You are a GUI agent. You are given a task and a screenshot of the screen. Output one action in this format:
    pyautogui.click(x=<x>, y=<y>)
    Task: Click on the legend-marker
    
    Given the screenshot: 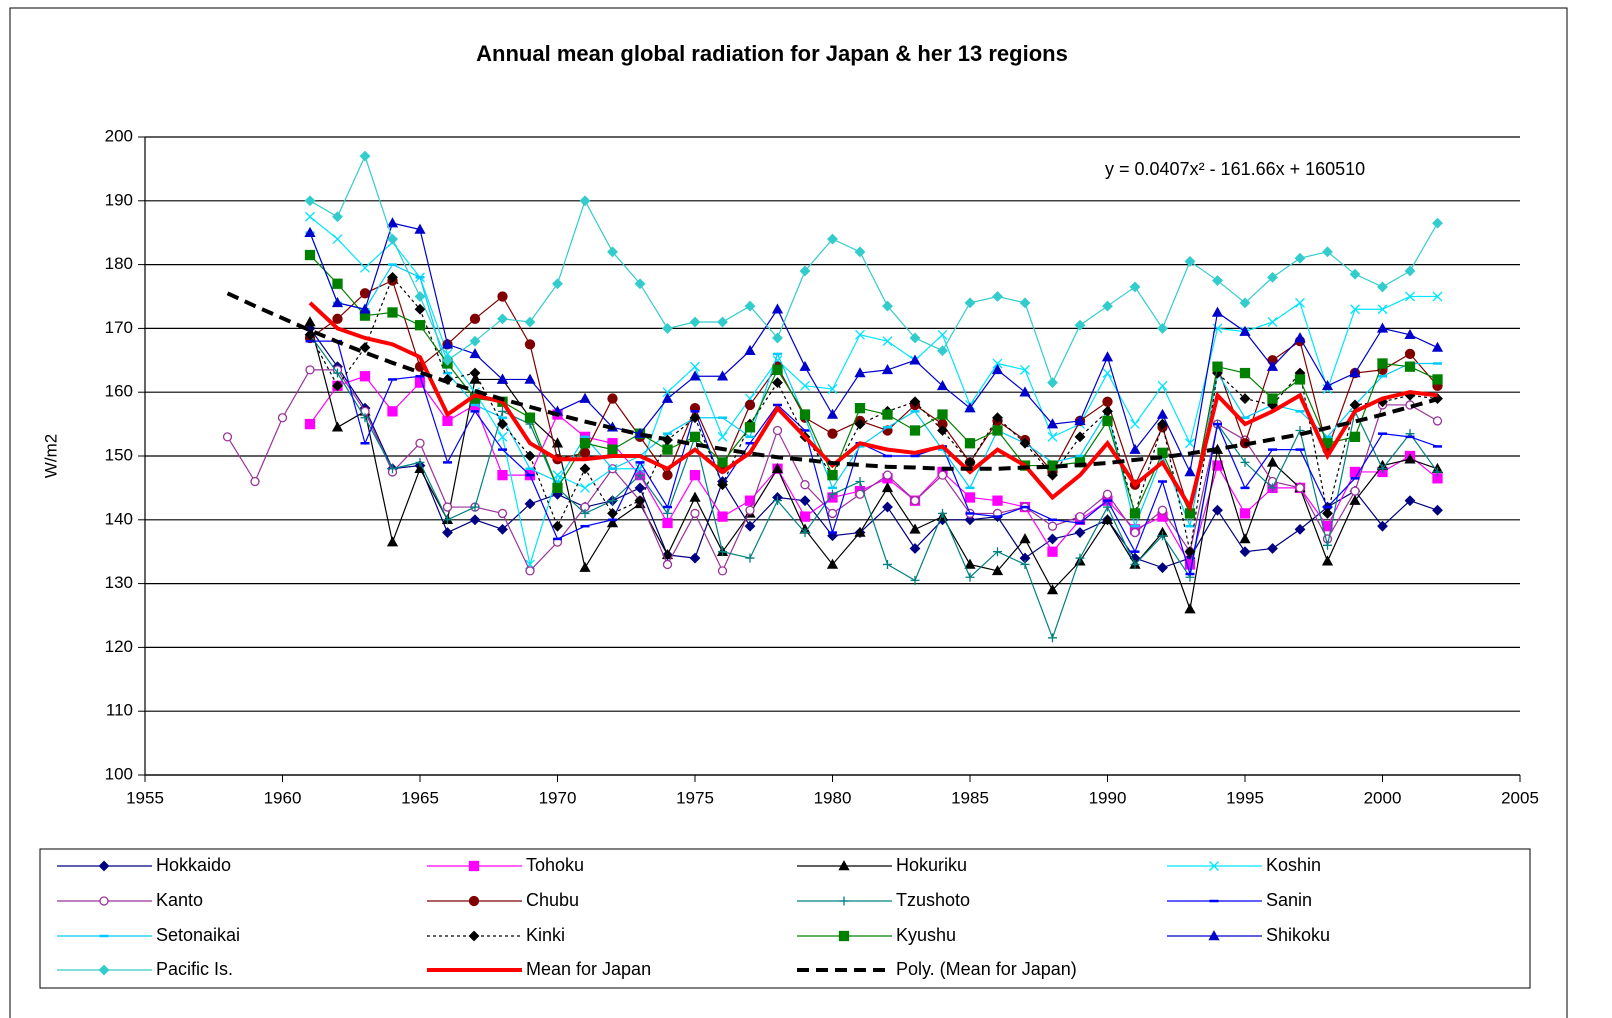 What is the action you would take?
    pyautogui.click(x=104, y=866)
    